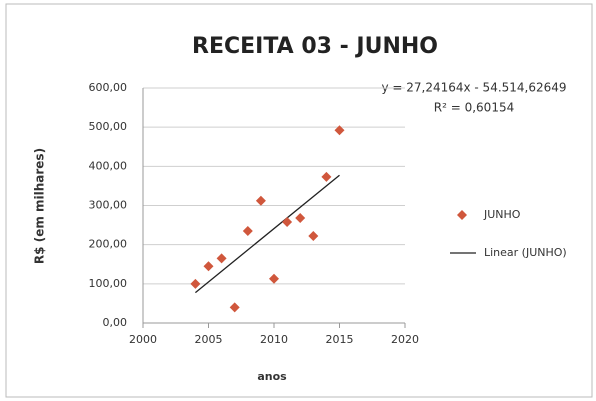 The height and width of the screenshot is (401, 596). I want to click on y-tick-label: 100,00, so click(108, 283).